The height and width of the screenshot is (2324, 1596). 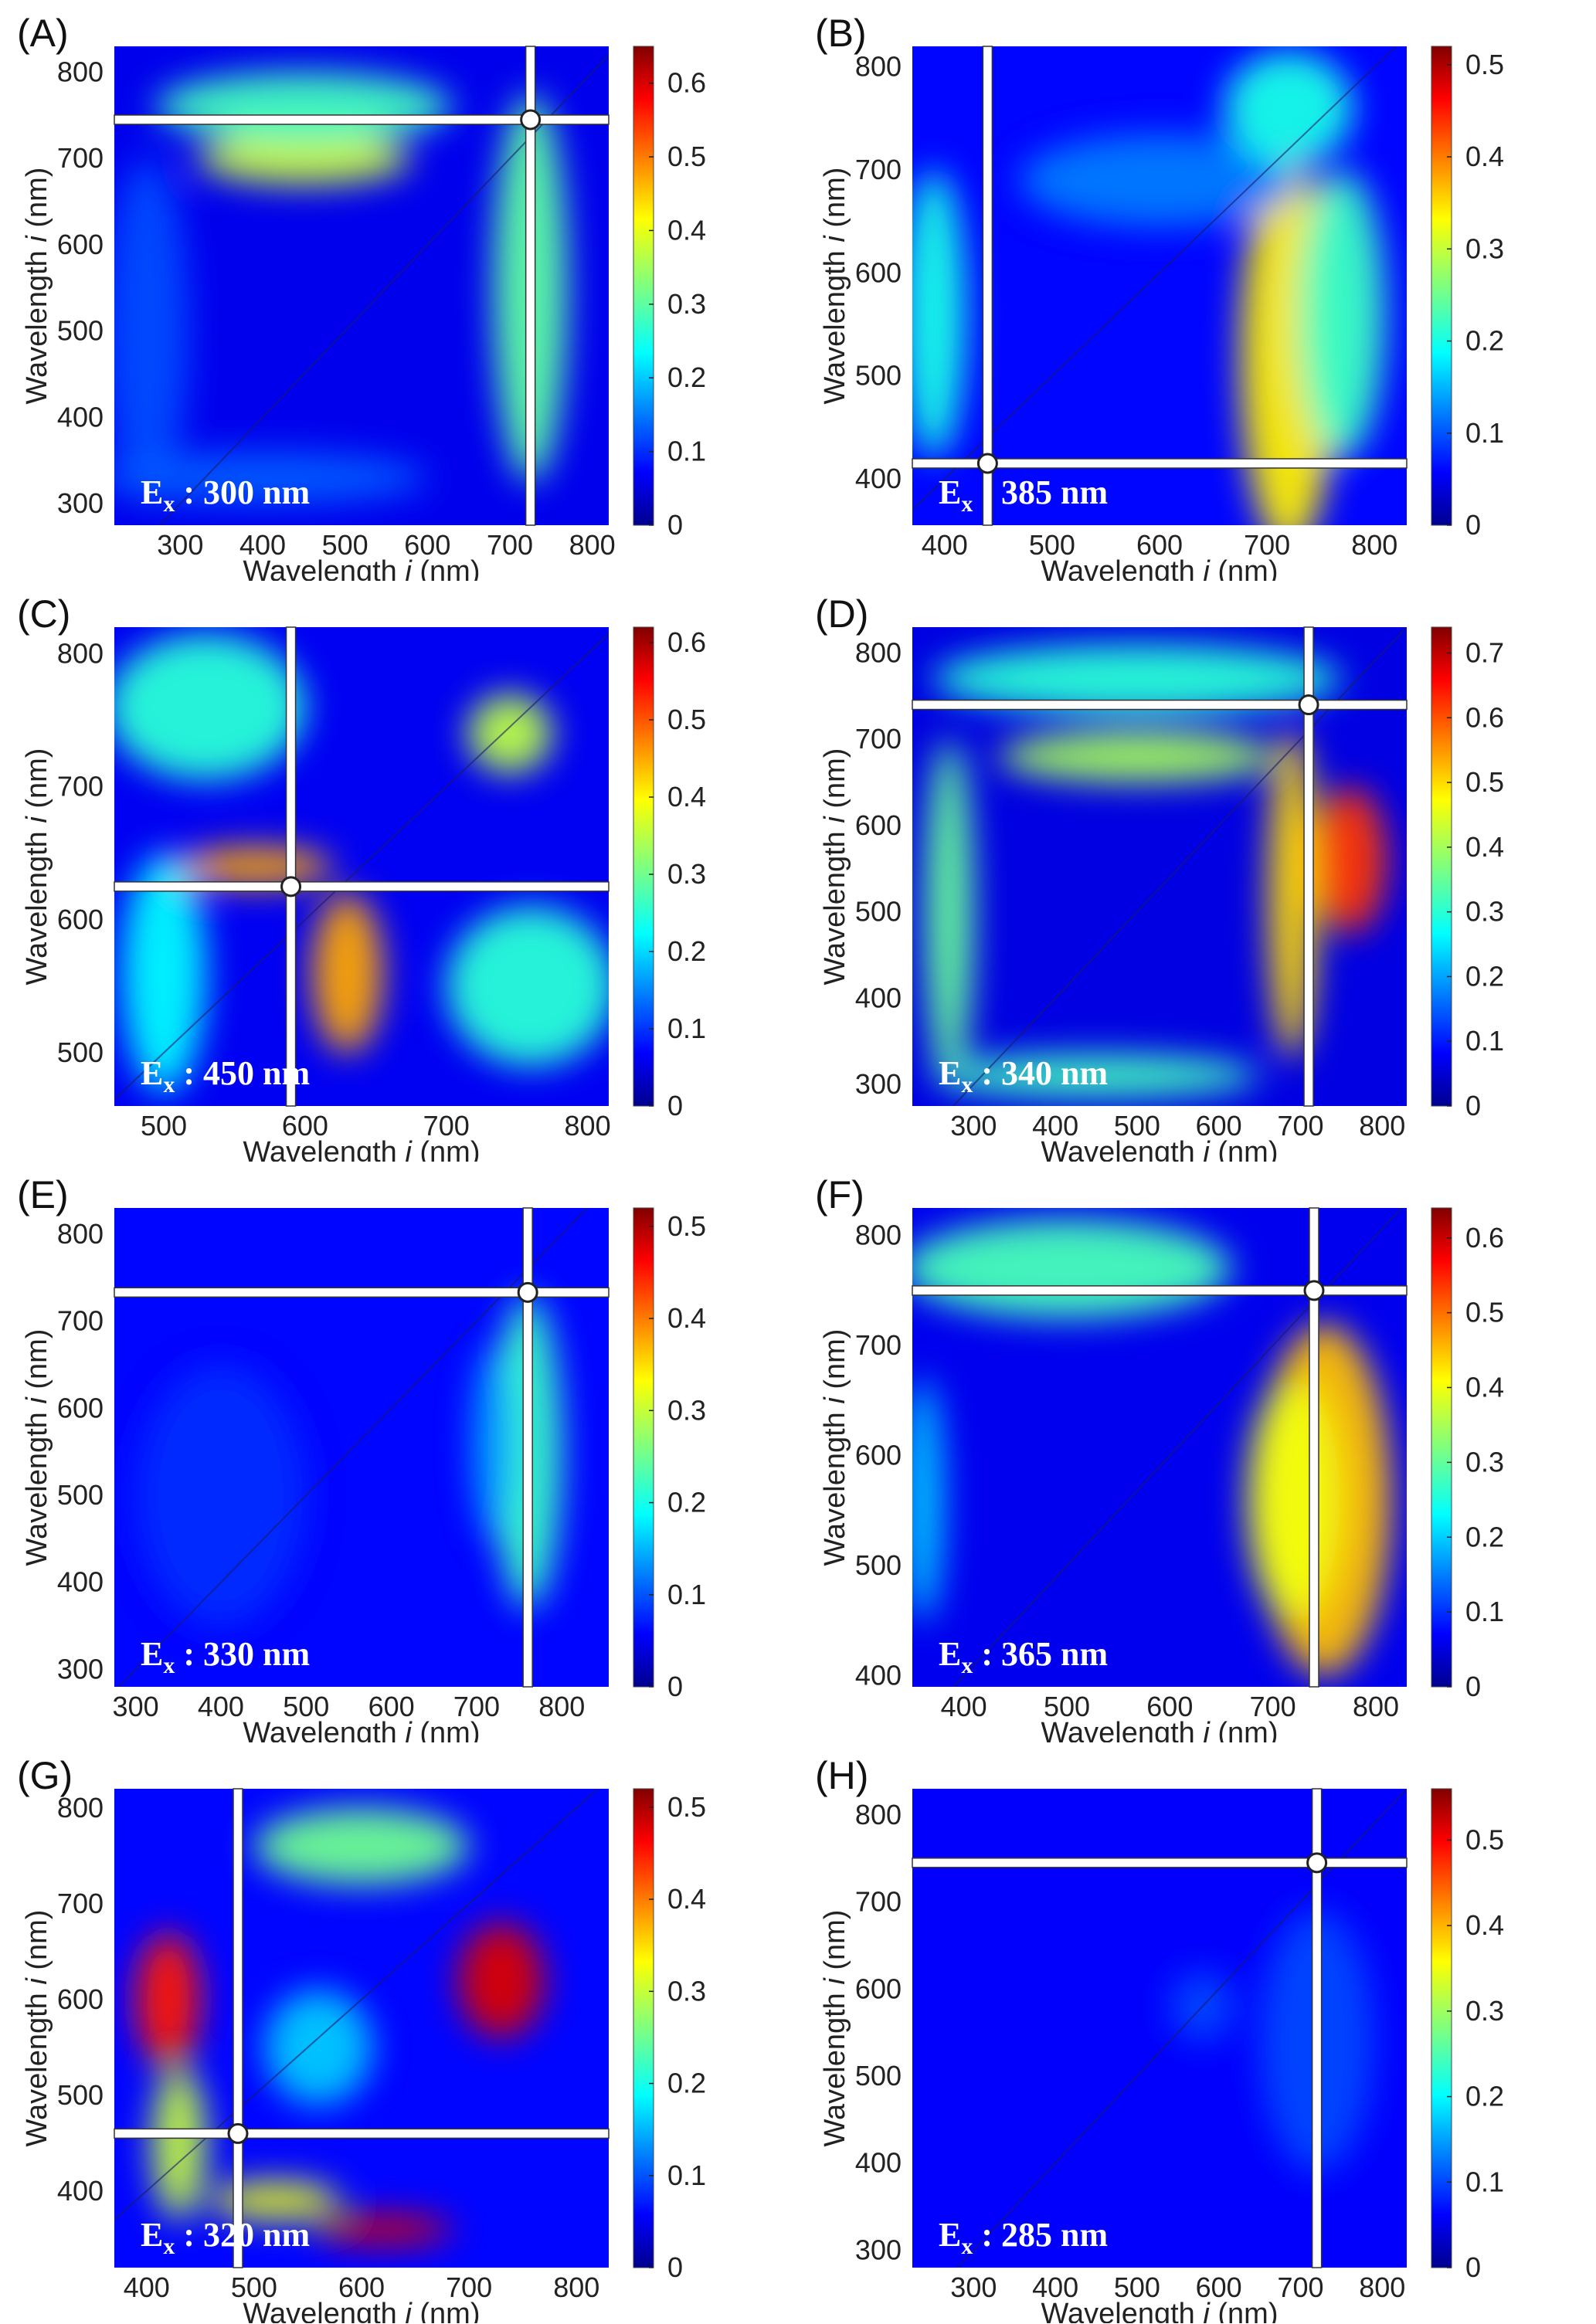 What do you see at coordinates (950, 1654) in the screenshot?
I see `excitation-symbol: E` at bounding box center [950, 1654].